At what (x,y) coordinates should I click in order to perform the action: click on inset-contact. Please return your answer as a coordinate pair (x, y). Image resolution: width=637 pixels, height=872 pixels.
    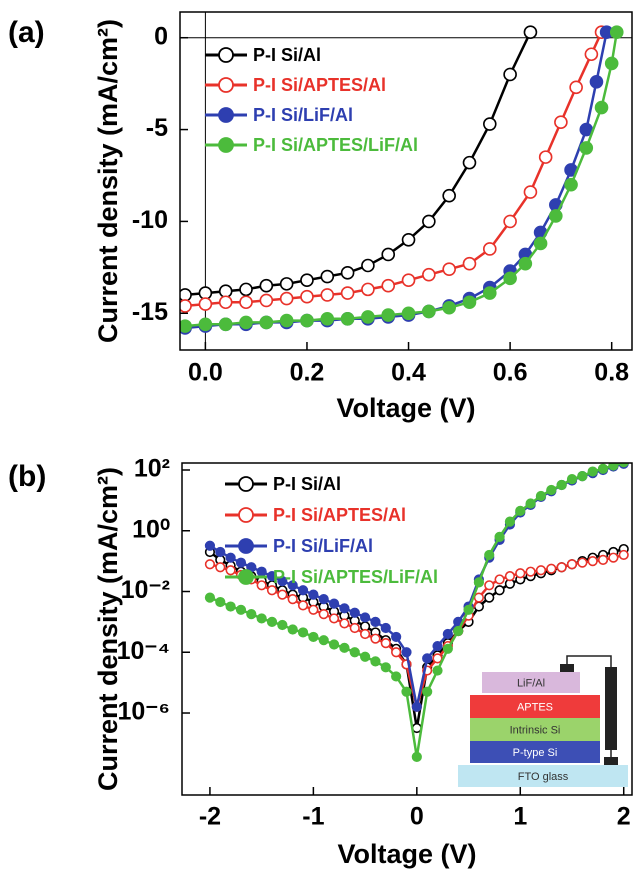
    Looking at the image, I should click on (611, 761).